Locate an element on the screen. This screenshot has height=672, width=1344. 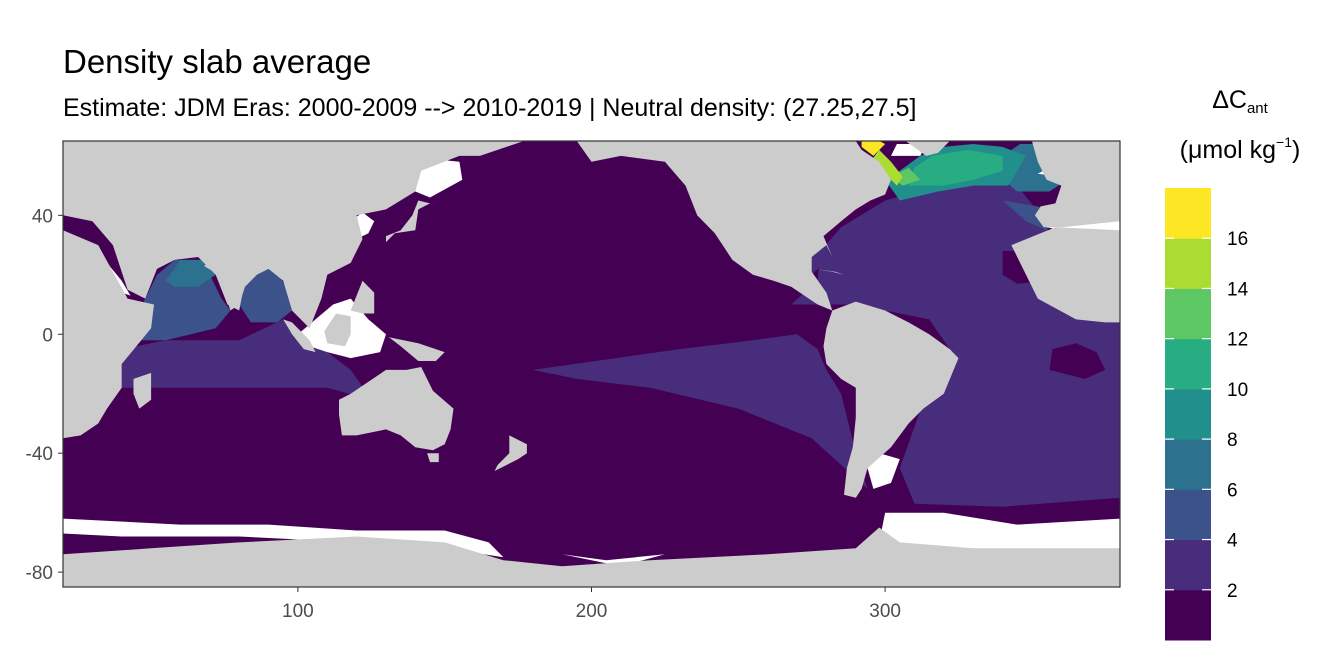
y-tick-label: 0 is located at coordinates (47, 335).